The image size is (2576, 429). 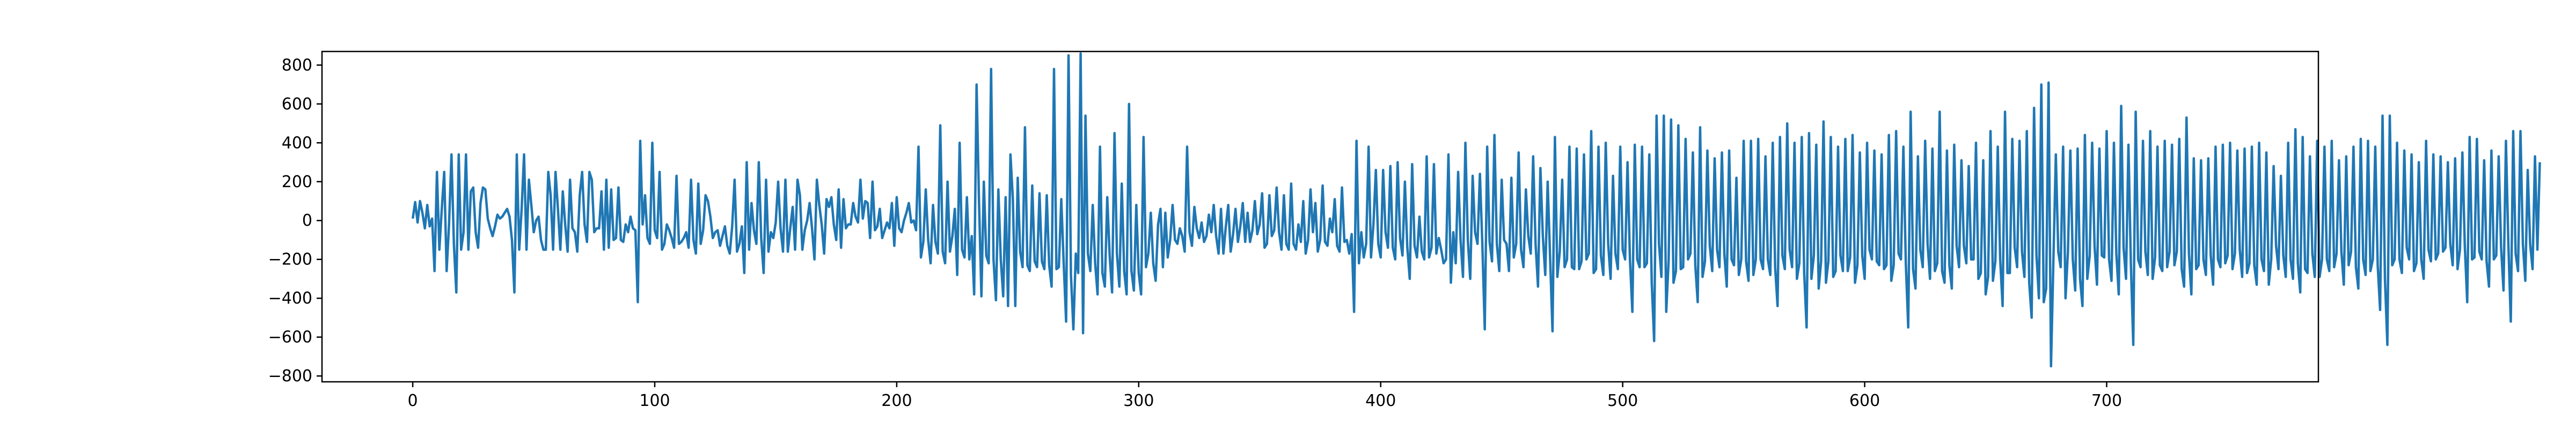 I want to click on x-tick-label: 600, so click(x=1864, y=400).